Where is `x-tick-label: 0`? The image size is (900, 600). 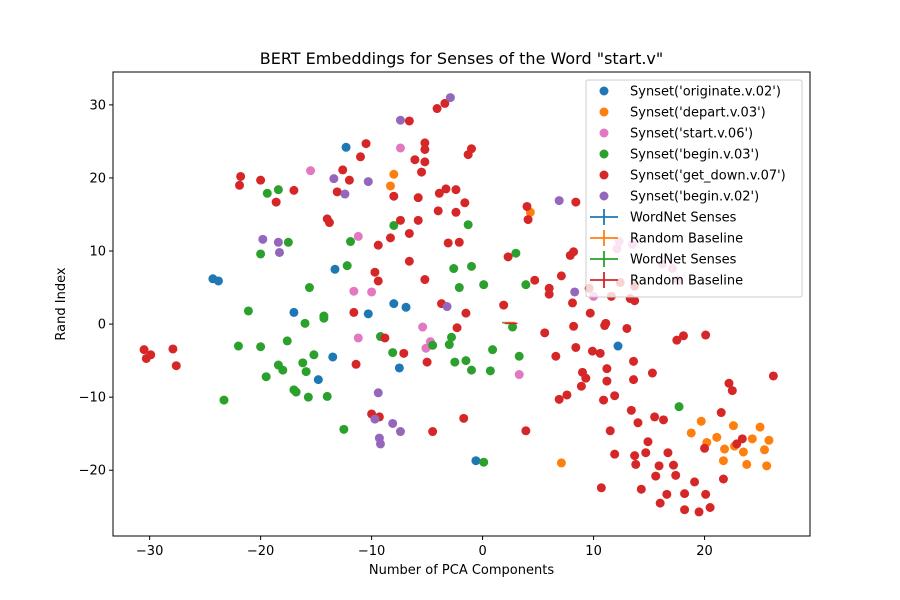 x-tick-label: 0 is located at coordinates (482, 551).